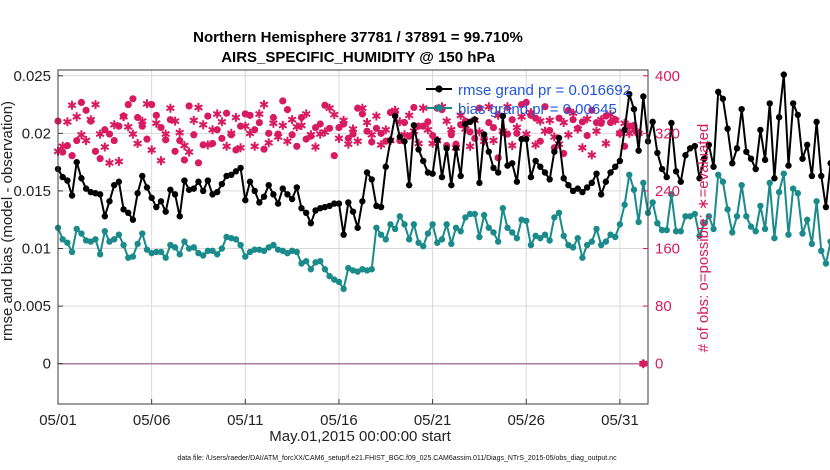 The image size is (830, 470). I want to click on y-right-tick-label-5: 400, so click(667, 76).